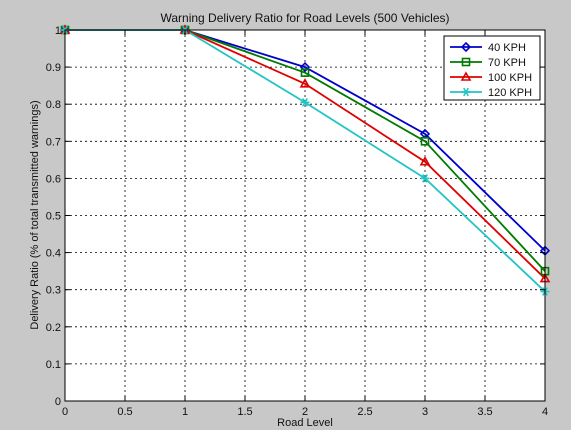 This screenshot has width=571, height=430. Describe the element at coordinates (364, 412) in the screenshot. I see `x-tick-label: 2.5` at that location.